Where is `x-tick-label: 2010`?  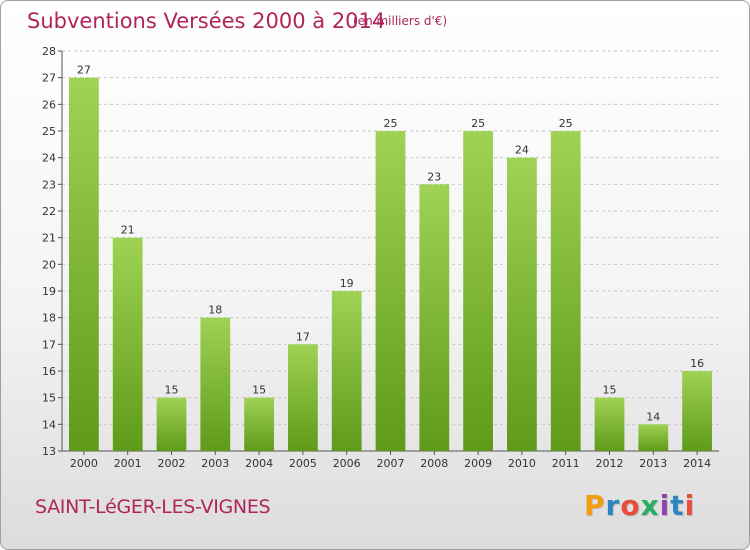
x-tick-label: 2010 is located at coordinates (522, 463).